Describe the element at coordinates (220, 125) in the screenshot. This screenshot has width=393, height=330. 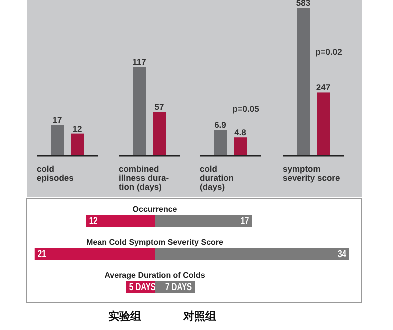
I see `data-label: 6.9` at that location.